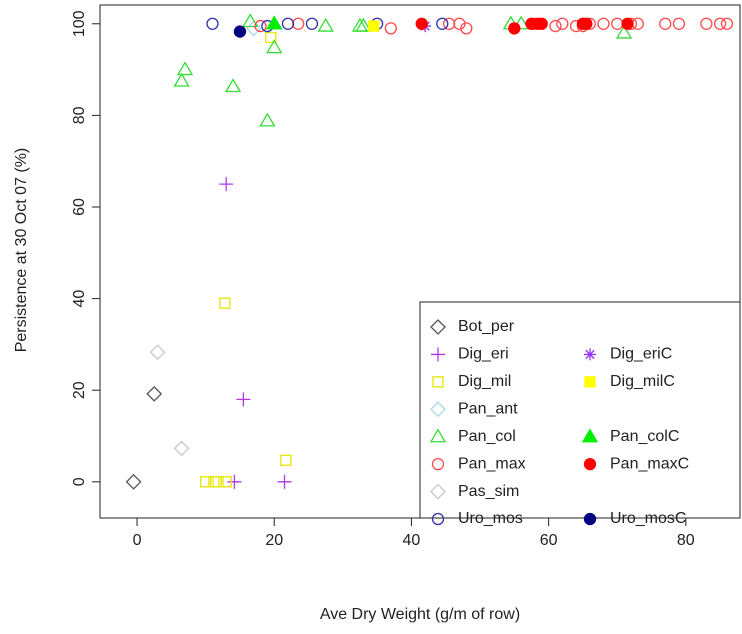  Describe the element at coordinates (486, 326) in the screenshot. I see `legend-label: Bot_per` at that location.